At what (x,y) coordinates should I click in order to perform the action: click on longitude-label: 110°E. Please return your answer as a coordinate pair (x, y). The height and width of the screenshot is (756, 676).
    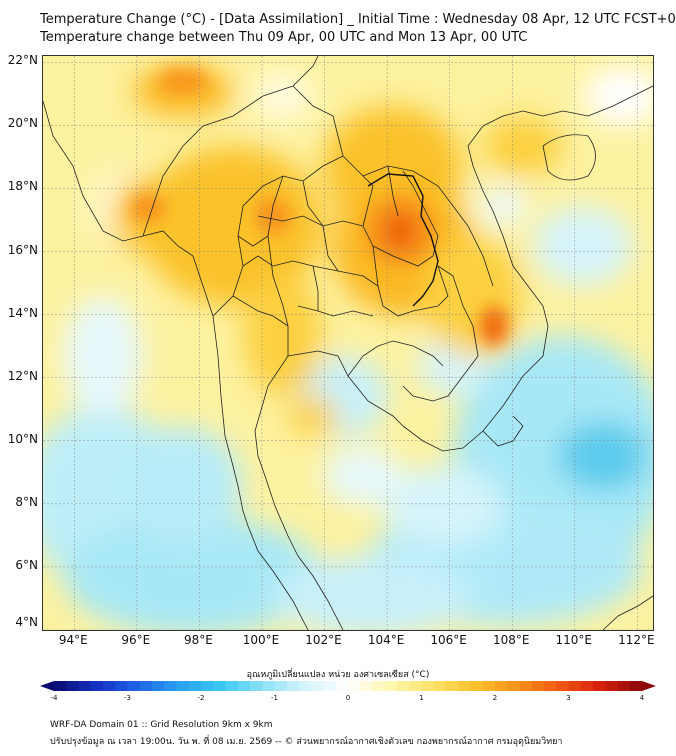
    Looking at the image, I should click on (574, 640).